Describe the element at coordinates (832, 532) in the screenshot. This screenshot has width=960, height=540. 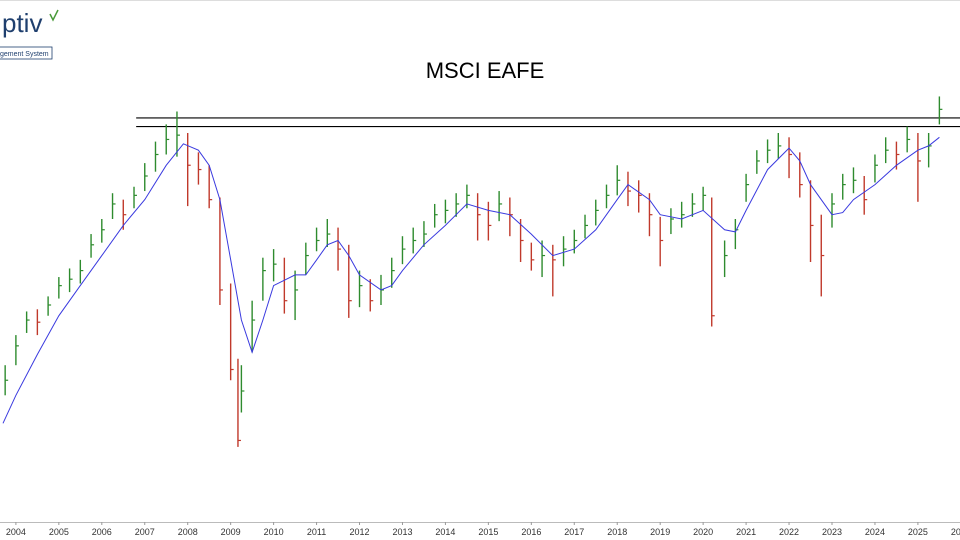
I see `x-tick-label: 2023` at that location.